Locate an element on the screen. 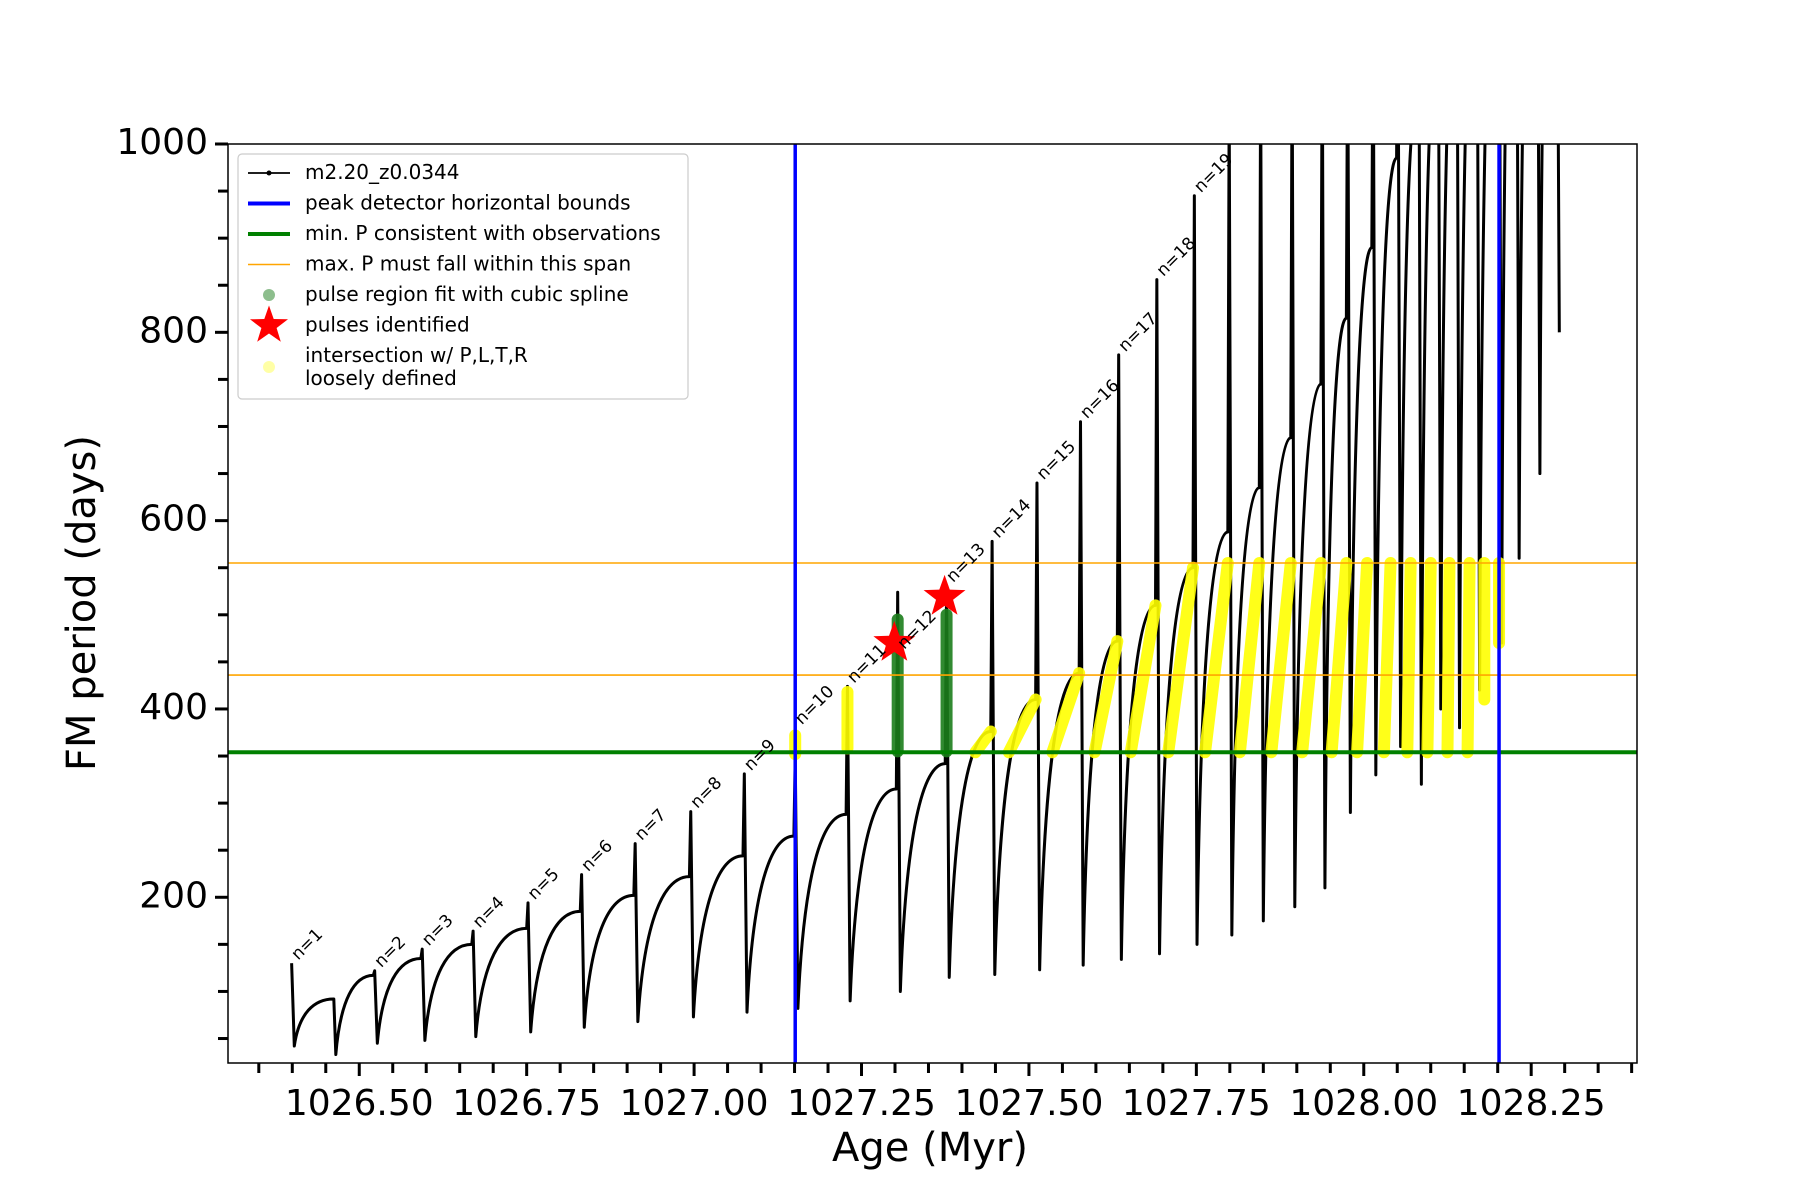 This screenshot has height=1200, width=1800. legend-label: m2.20_z0.0344 is located at coordinates (382, 172).